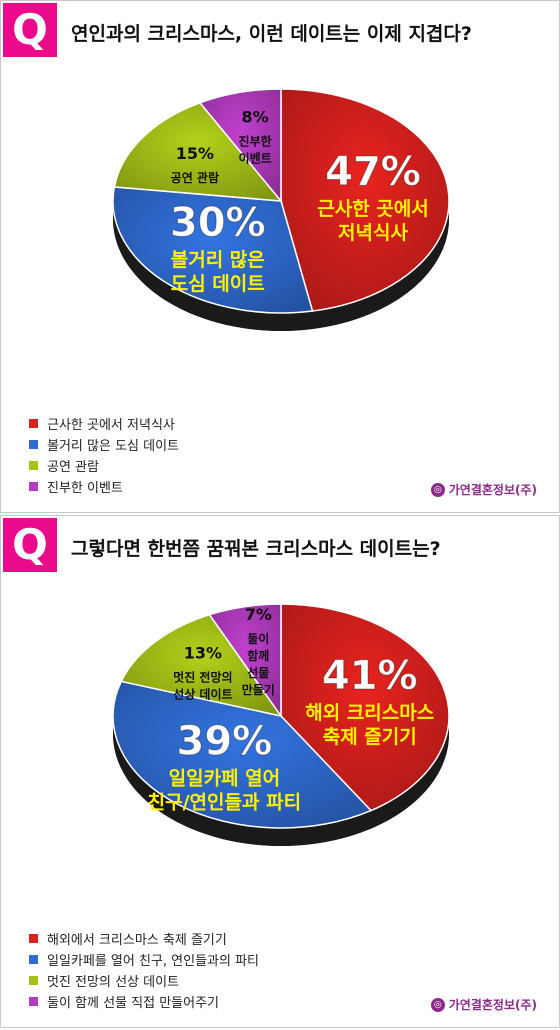 The height and width of the screenshot is (1030, 560). I want to click on slice-inner-label: 도심 데이트, so click(218, 284).